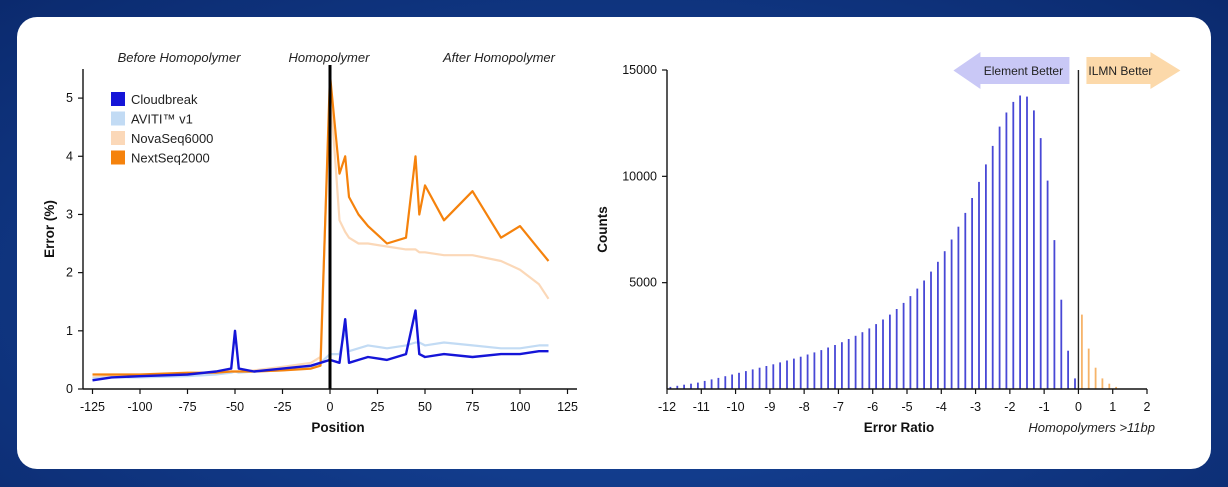 This screenshot has width=1228, height=487. Describe the element at coordinates (172, 138) in the screenshot. I see `legend-label-novaseq6000: NovaSeq6000` at that location.